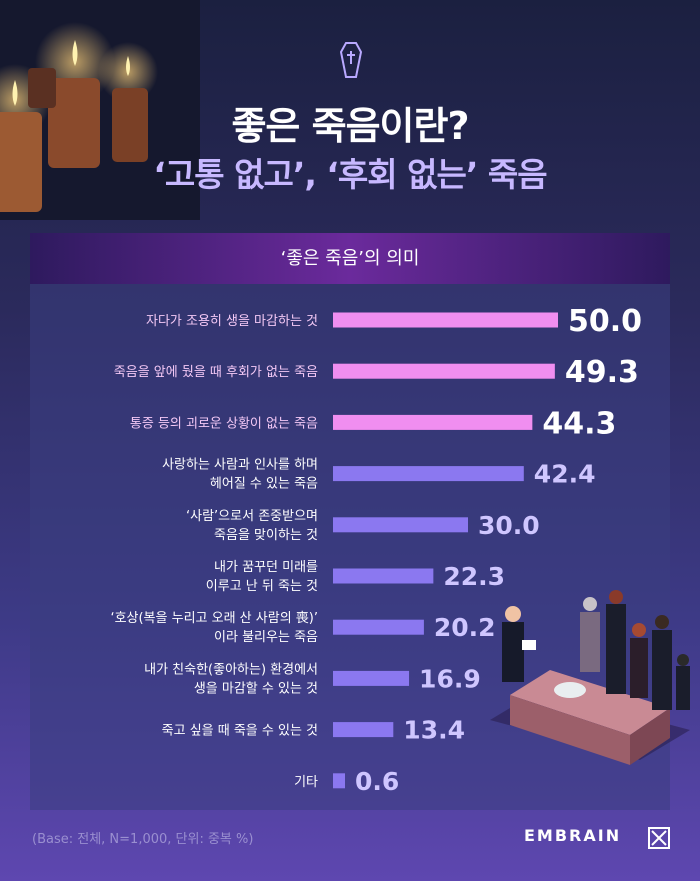 This screenshot has height=881, width=700. Describe the element at coordinates (264, 484) in the screenshot. I see `category-label: 헤어질 수 있는 죽음` at that location.